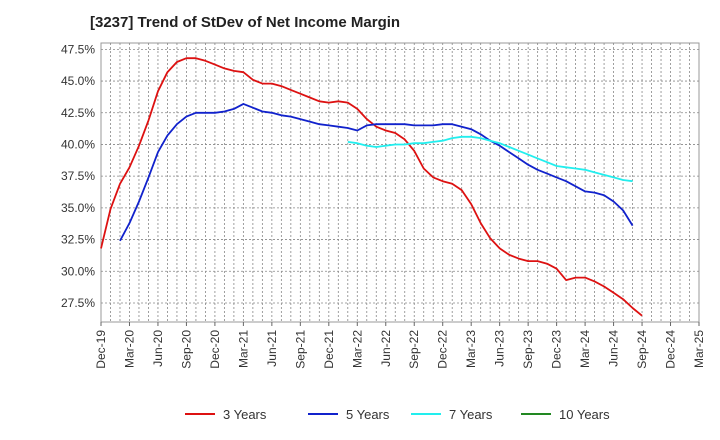  What do you see at coordinates (158, 348) in the screenshot?
I see `x-tick-label: Jun-20` at bounding box center [158, 348].